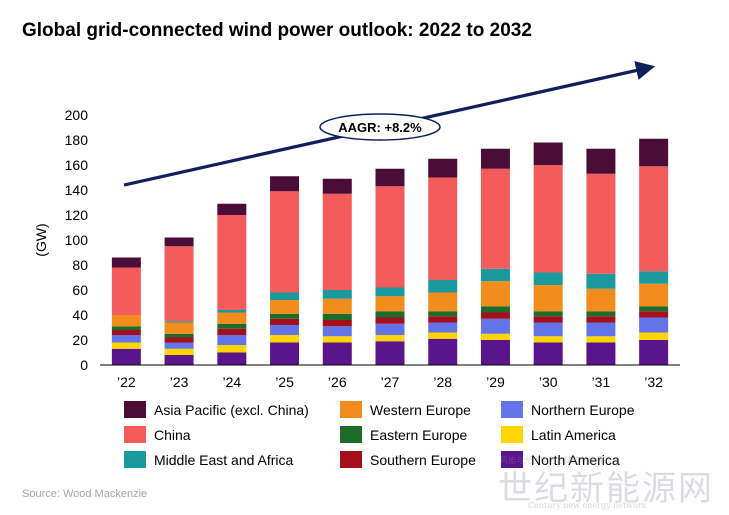 The width and height of the screenshot is (729, 515). What do you see at coordinates (337, 382) in the screenshot?
I see `x-tick-label: ’26` at bounding box center [337, 382].